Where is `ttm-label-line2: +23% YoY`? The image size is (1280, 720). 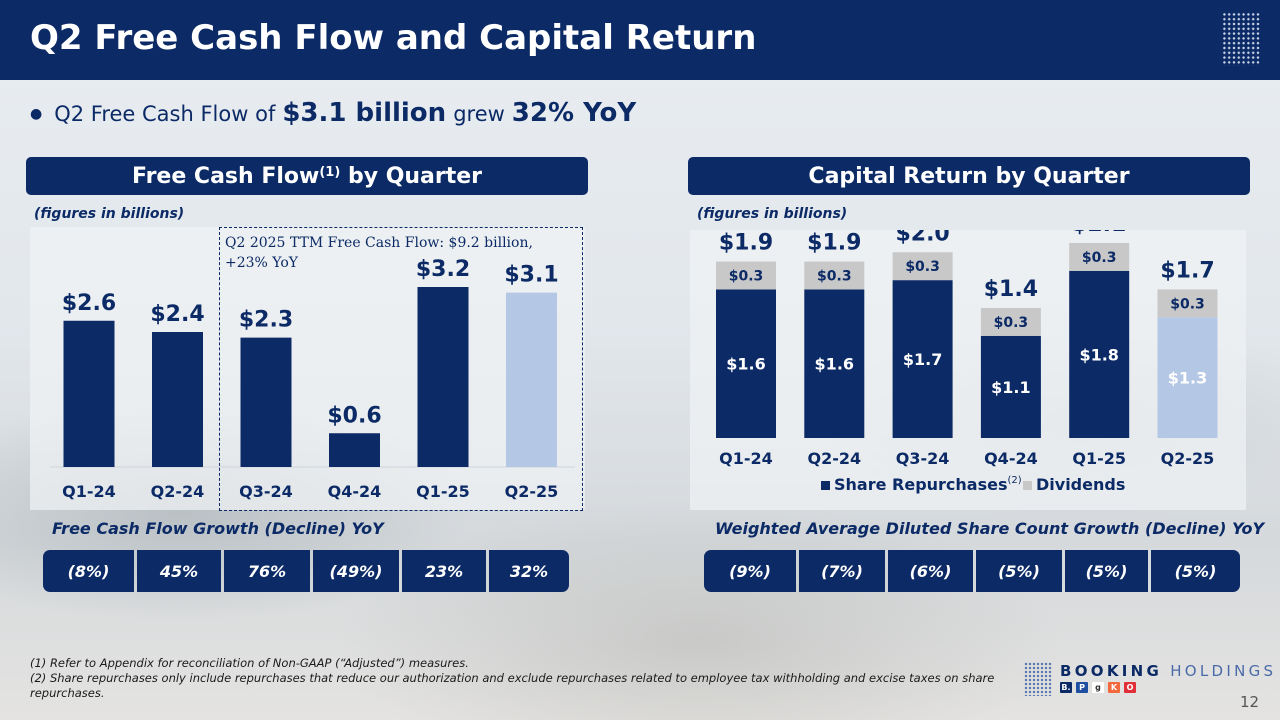 ttm-label-line2: +23% YoY is located at coordinates (261, 263).